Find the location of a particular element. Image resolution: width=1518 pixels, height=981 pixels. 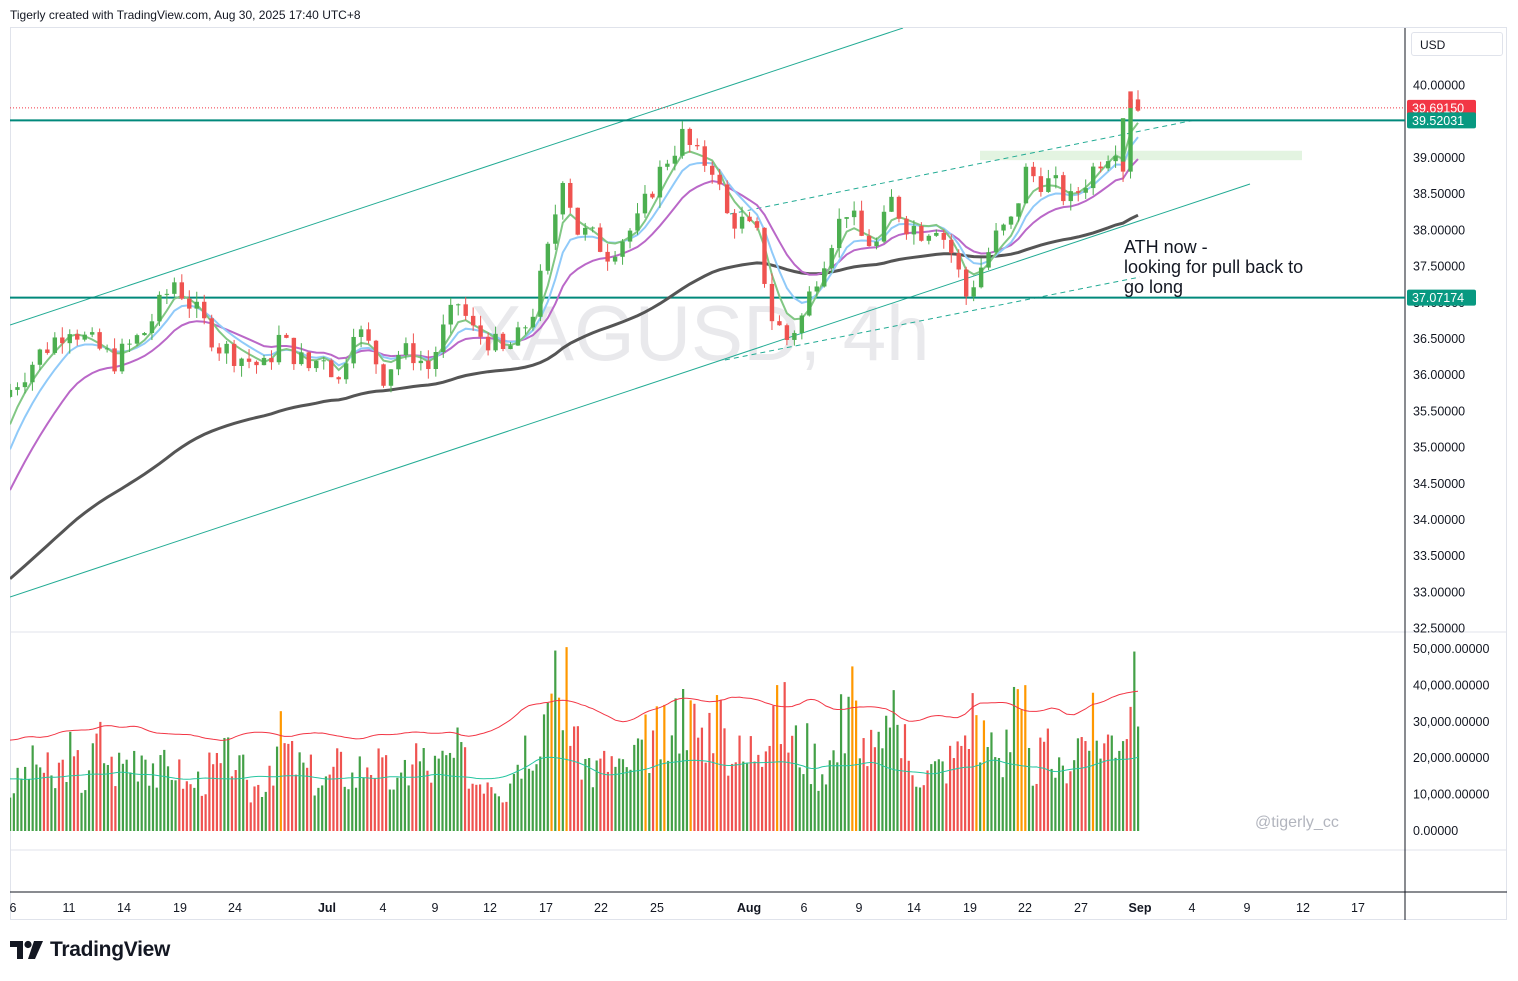

inner-channel-upper is located at coordinates (962, 167).